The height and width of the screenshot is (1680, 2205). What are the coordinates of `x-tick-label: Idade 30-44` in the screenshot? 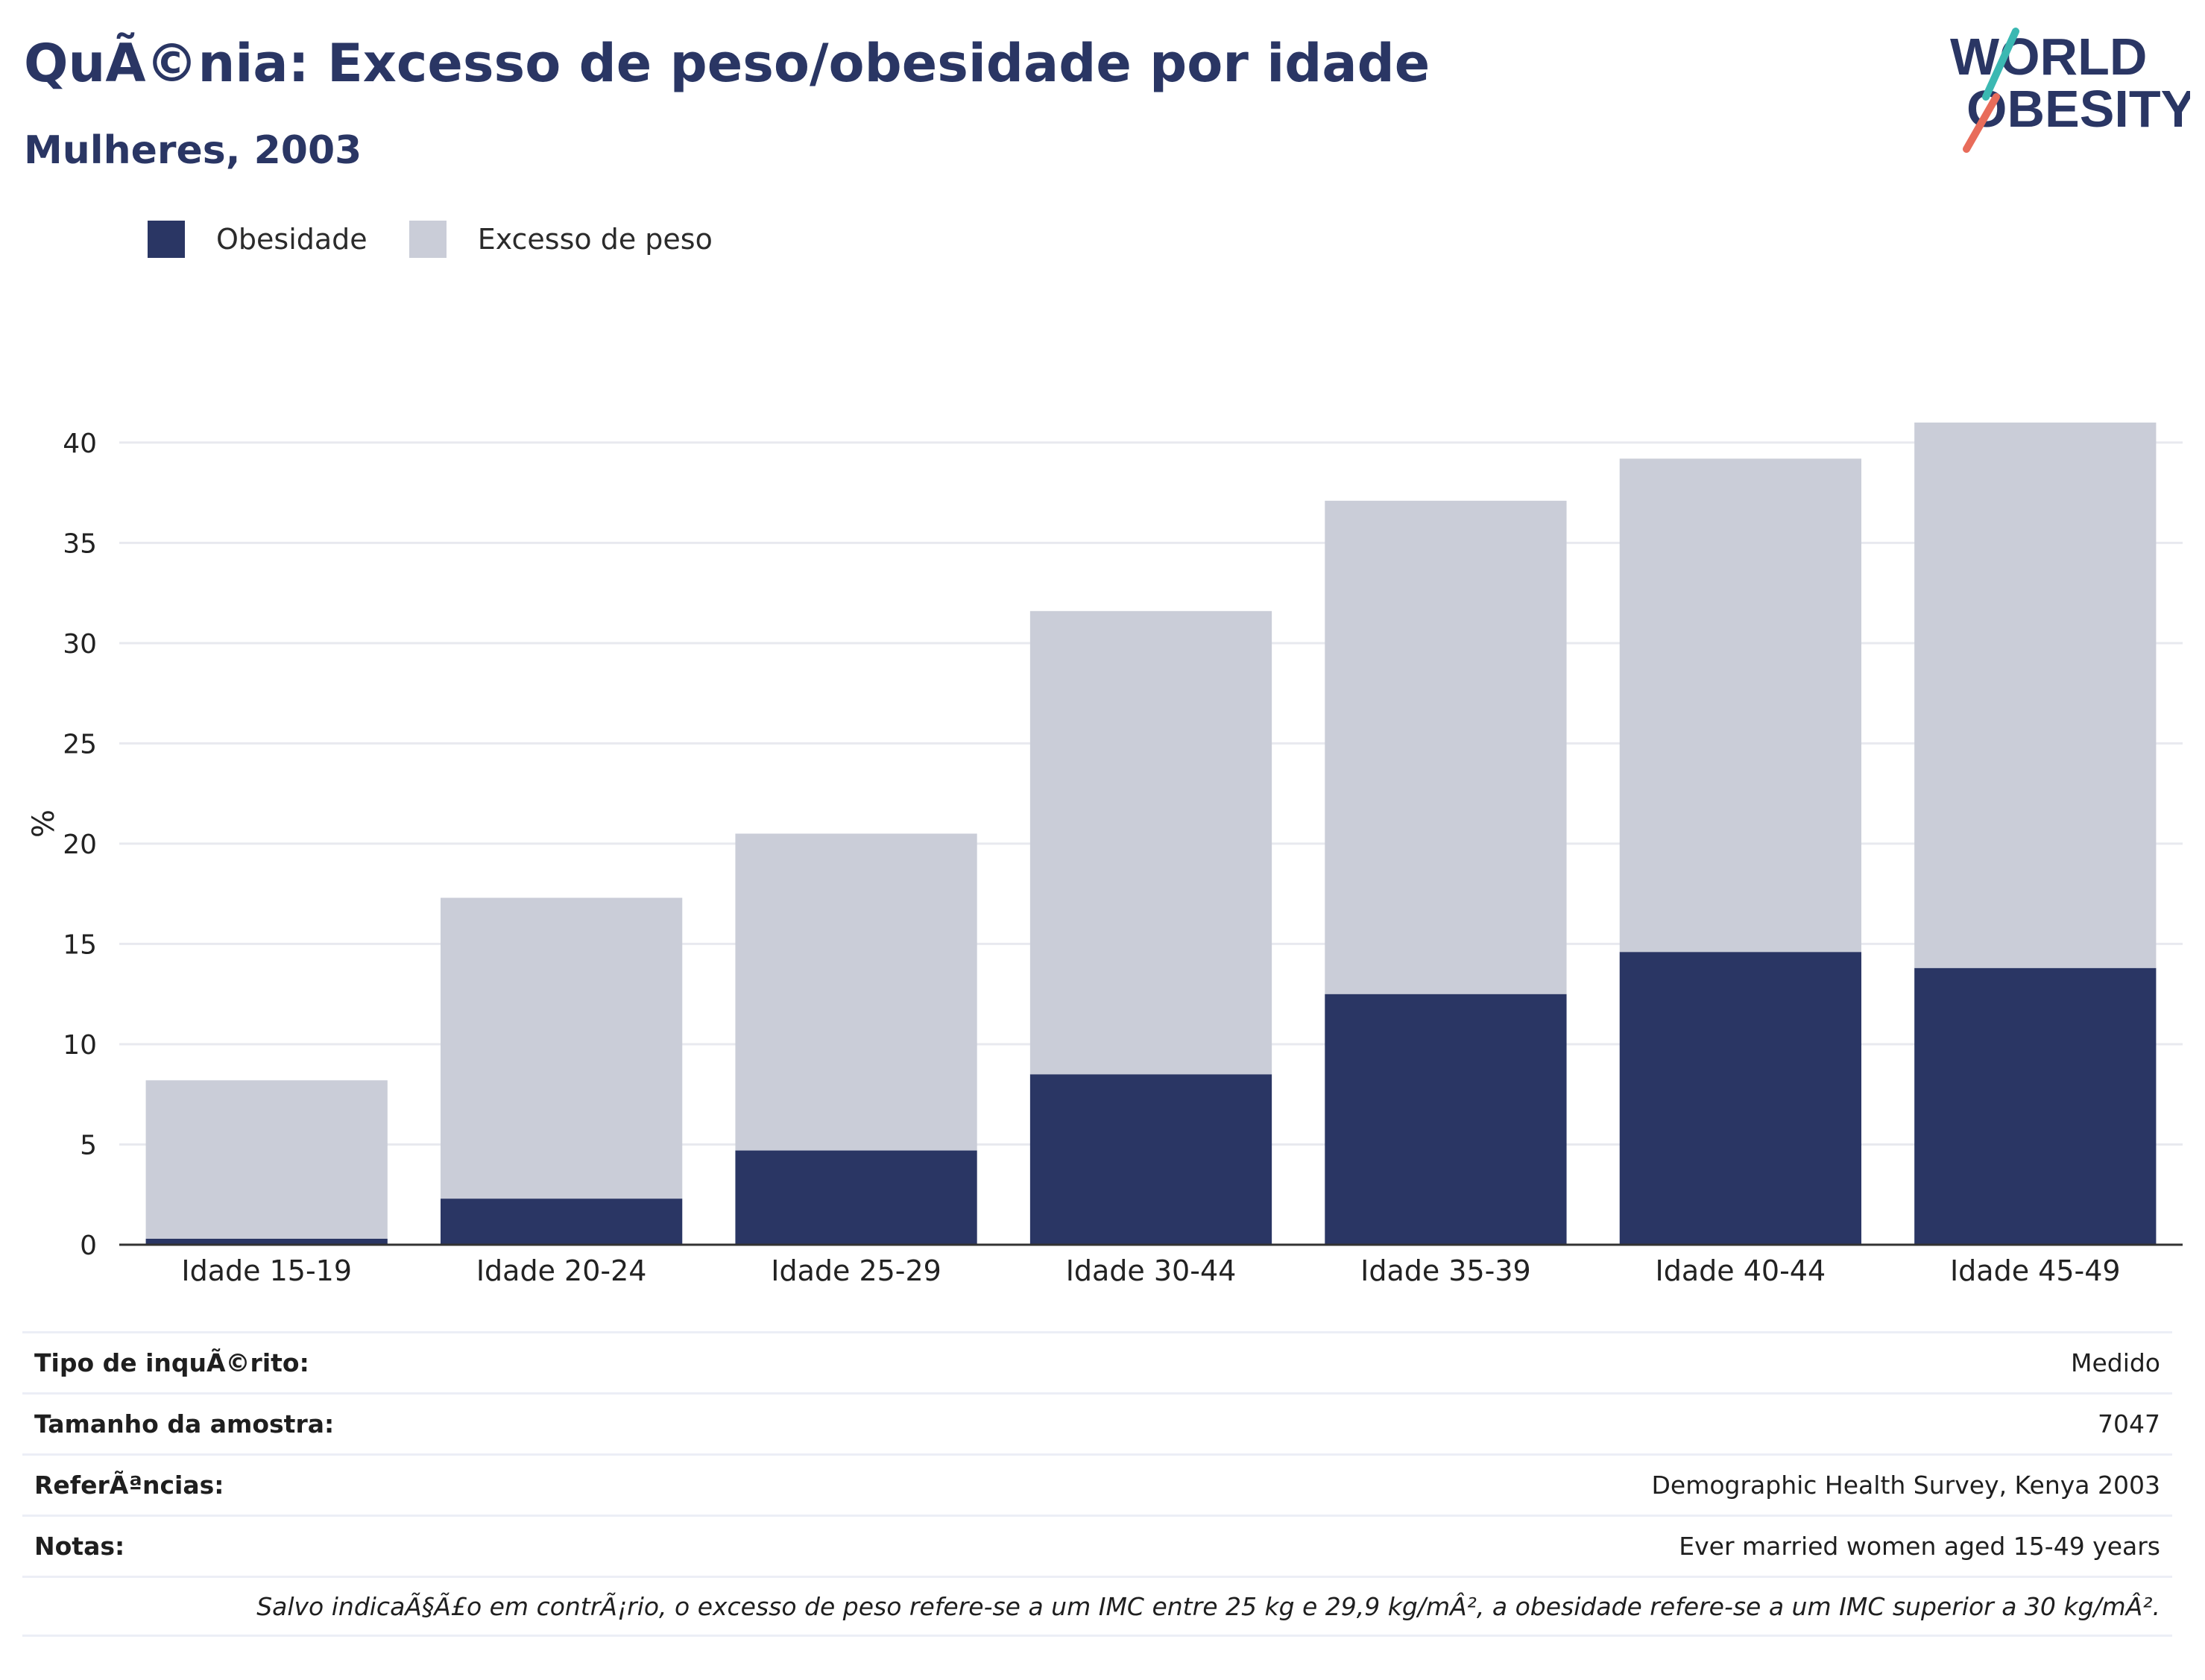 It's located at (1151, 1270).